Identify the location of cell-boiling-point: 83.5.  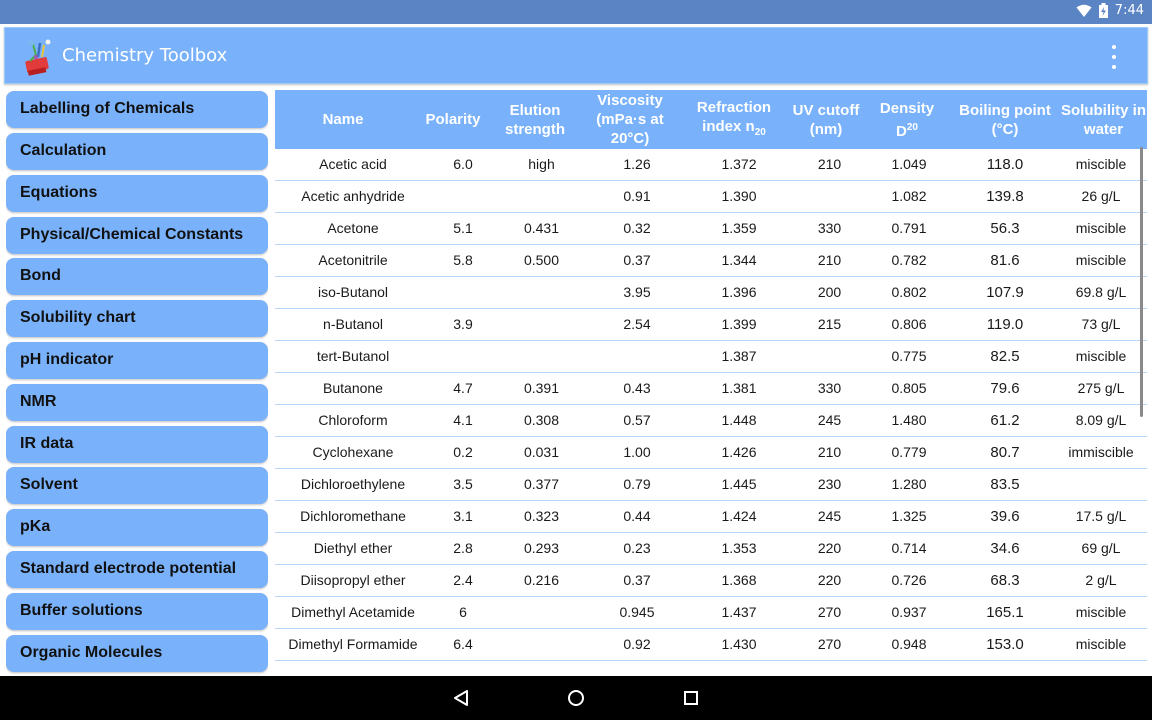
(1005, 484).